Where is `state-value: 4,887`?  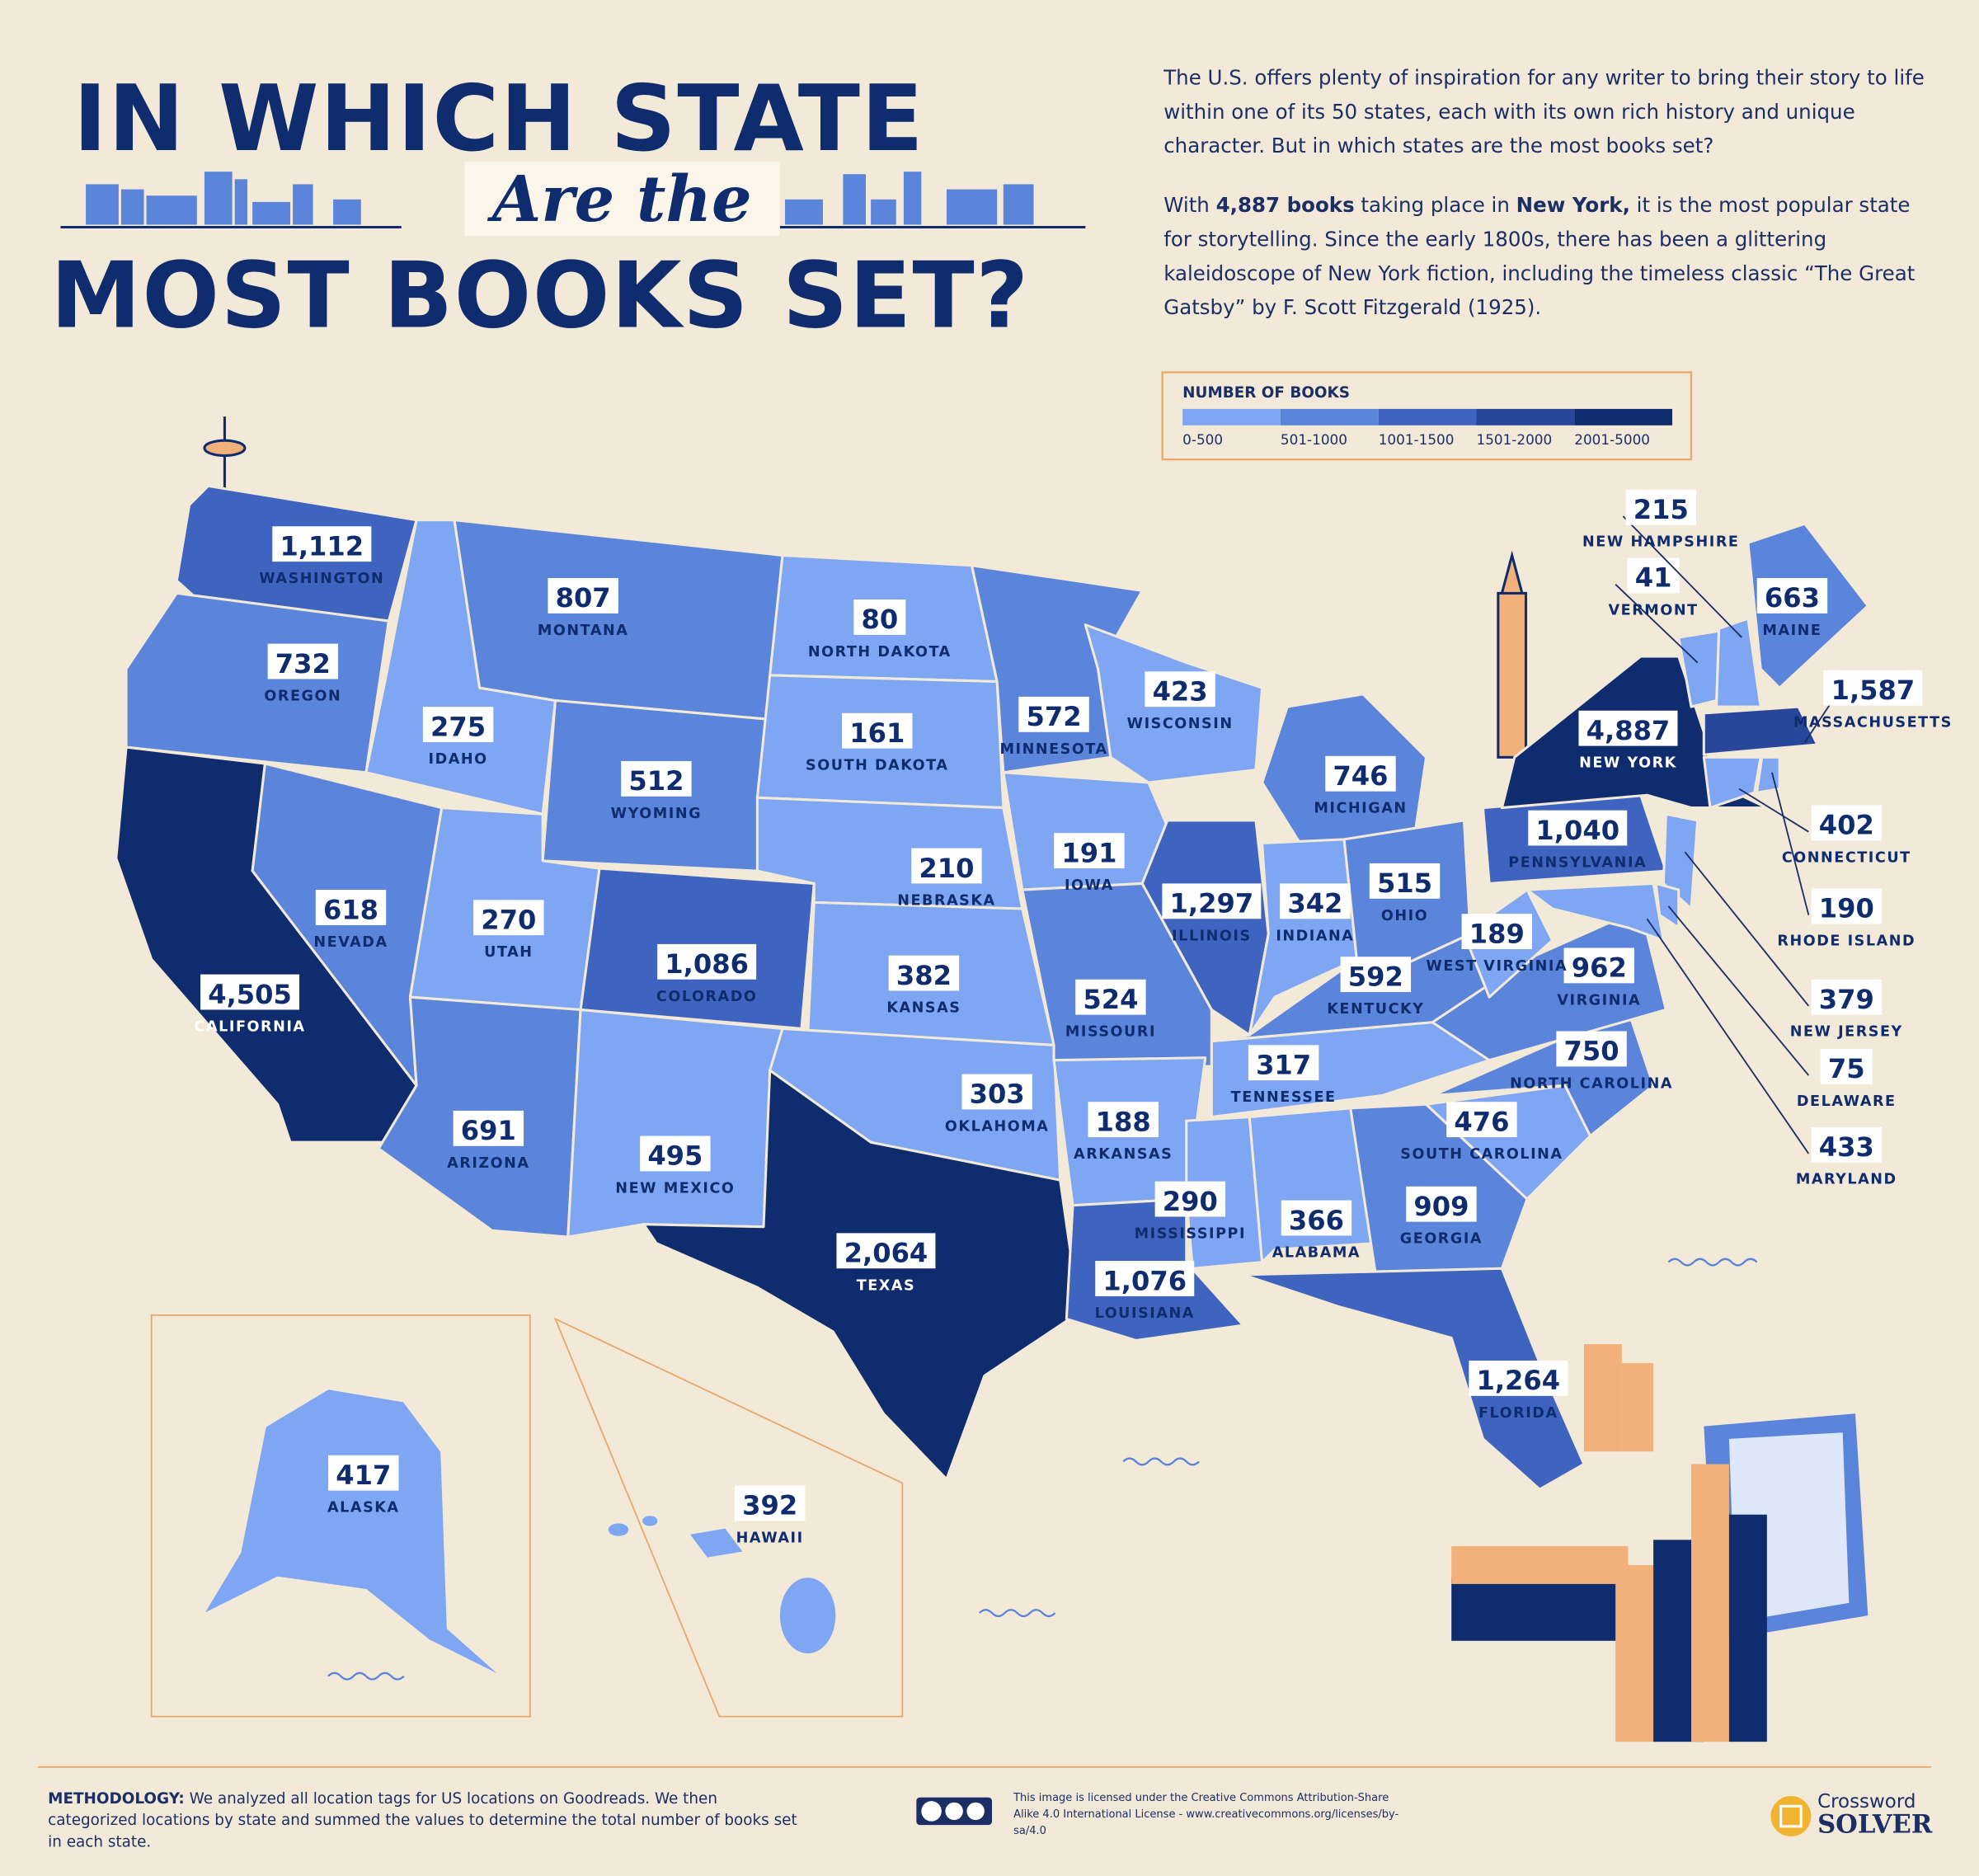
state-value: 4,887 is located at coordinates (1628, 730).